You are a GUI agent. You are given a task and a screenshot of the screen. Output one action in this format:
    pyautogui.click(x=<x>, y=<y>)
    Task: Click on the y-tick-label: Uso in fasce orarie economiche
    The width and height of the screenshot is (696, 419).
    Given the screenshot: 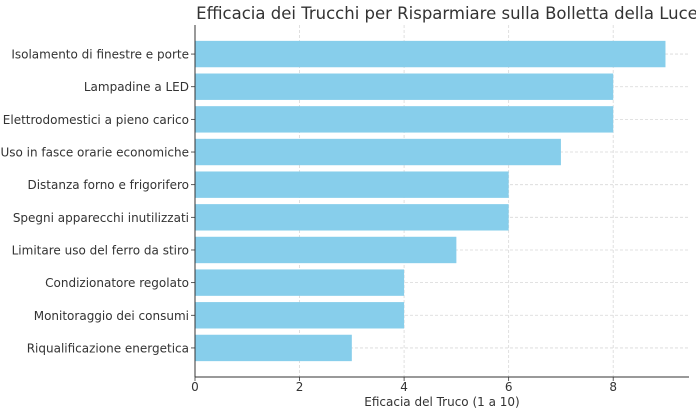 What is the action you would take?
    pyautogui.click(x=94, y=153)
    